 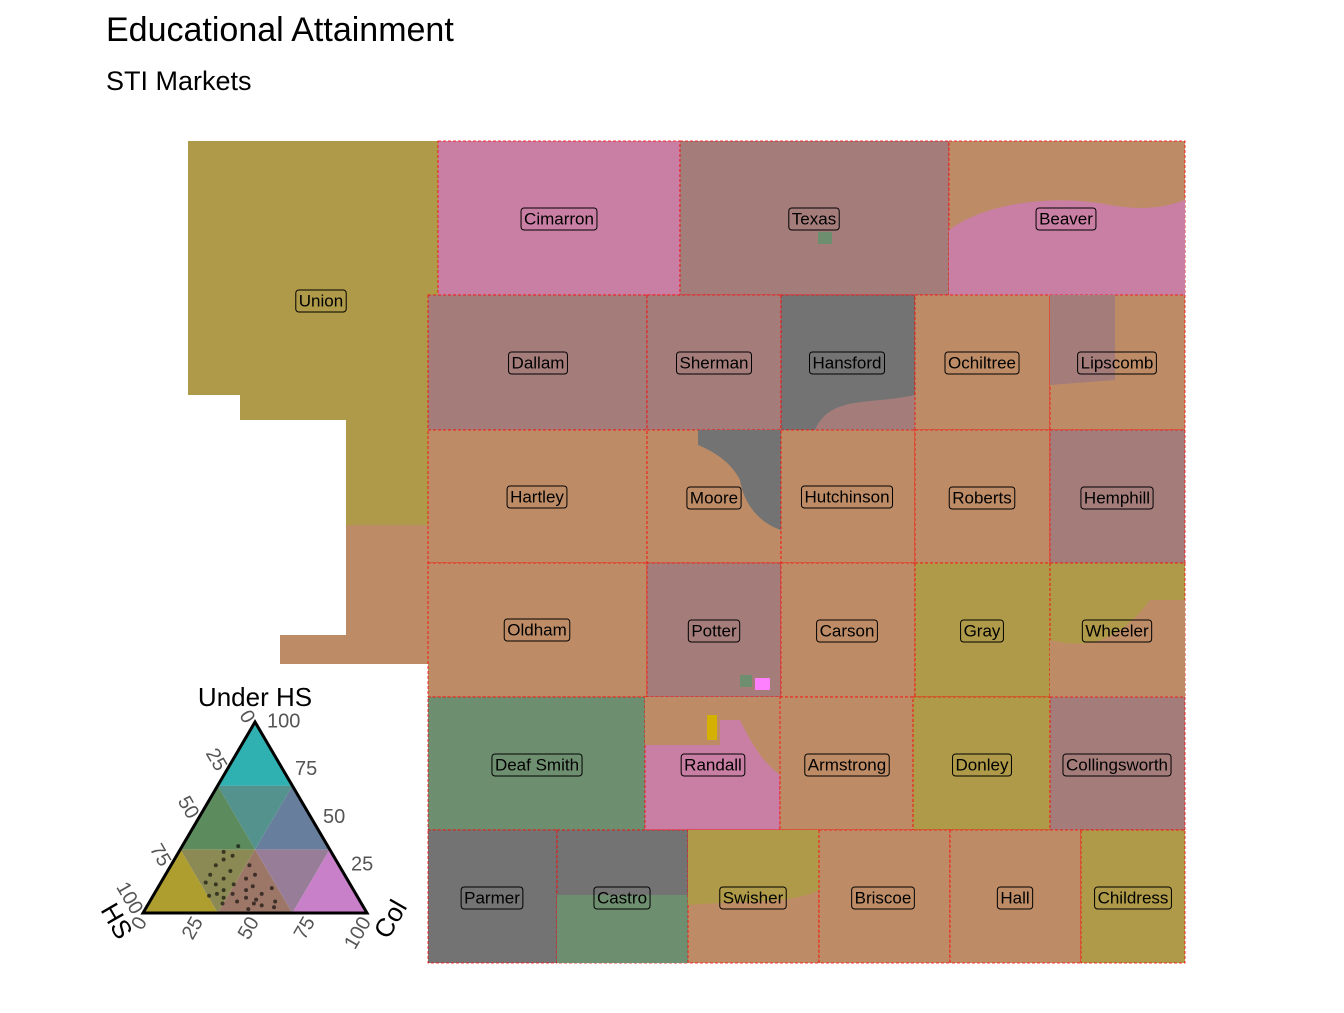 I want to click on county-label: Gray, so click(x=982, y=631).